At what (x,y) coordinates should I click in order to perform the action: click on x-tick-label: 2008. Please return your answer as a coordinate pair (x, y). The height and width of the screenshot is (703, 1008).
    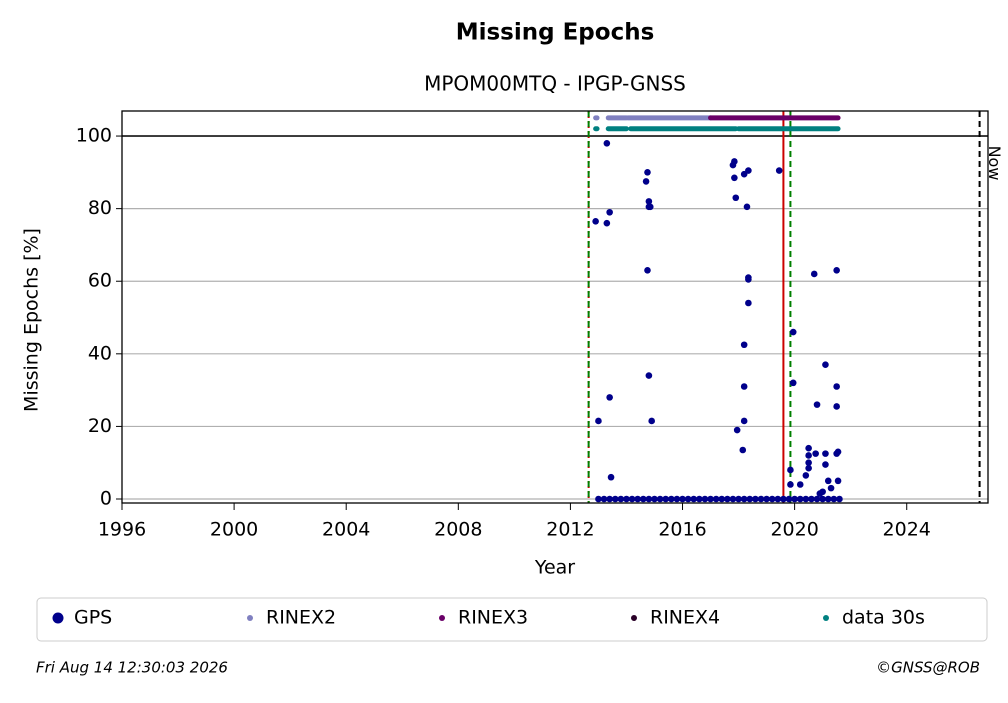
    Looking at the image, I should click on (458, 530).